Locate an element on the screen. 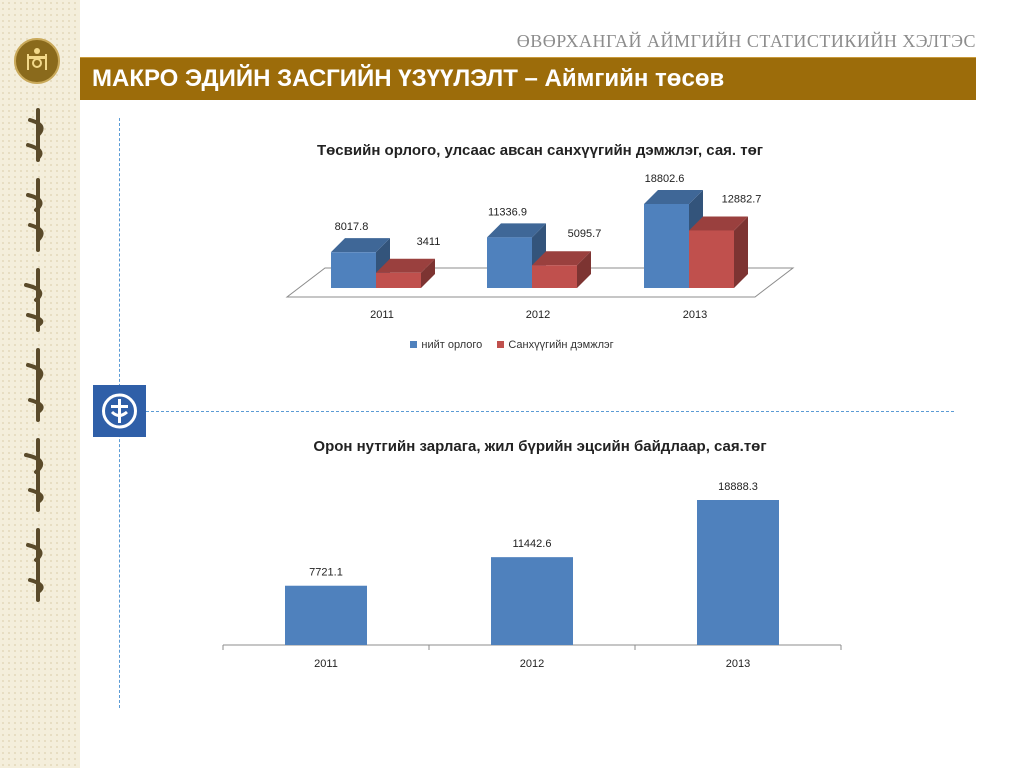 The height and width of the screenshot is (768, 1024). data-label: 5095.7 is located at coordinates (585, 234).